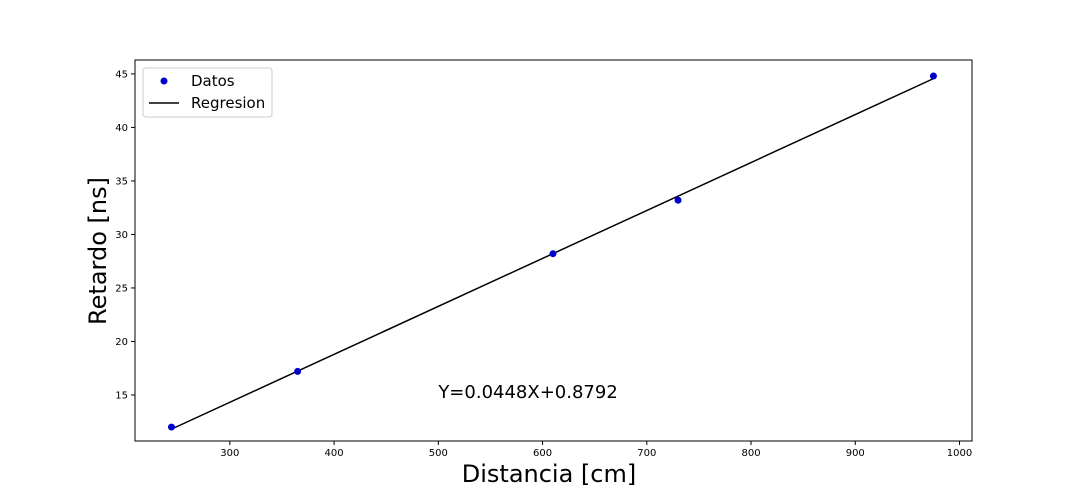 This screenshot has width=1080, height=504. What do you see at coordinates (596, 450) in the screenshot?
I see `x-axis-ticks: 300 400 500 600 700 800 900 1000` at bounding box center [596, 450].